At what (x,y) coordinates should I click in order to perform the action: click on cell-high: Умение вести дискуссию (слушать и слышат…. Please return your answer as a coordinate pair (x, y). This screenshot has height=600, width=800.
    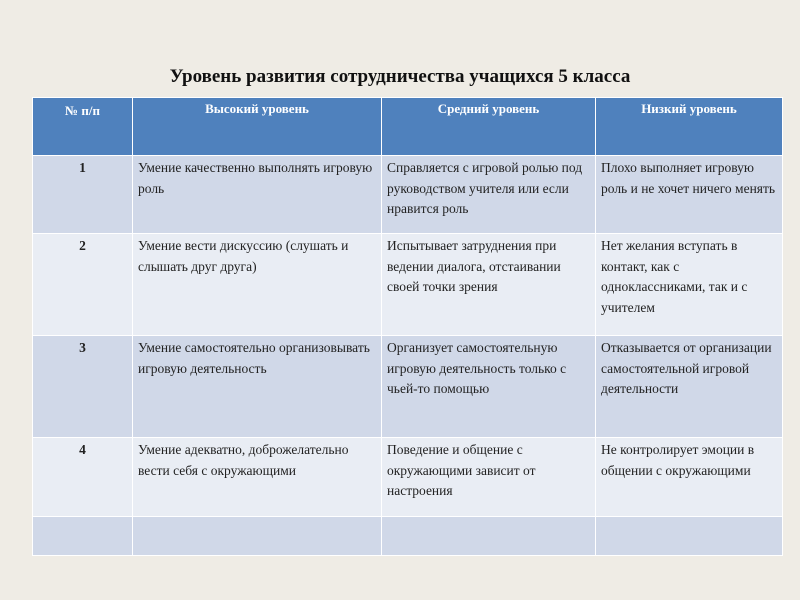
    Looking at the image, I should click on (257, 284).